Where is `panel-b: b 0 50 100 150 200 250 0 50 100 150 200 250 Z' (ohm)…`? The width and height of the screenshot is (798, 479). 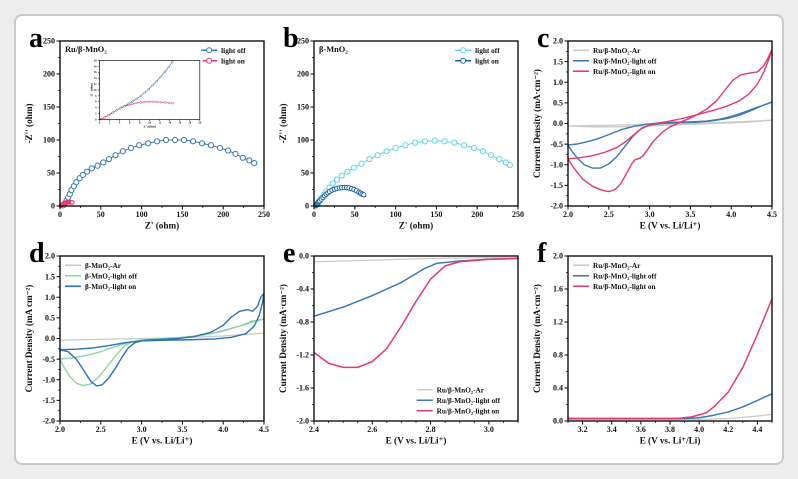 panel-b: b 0 50 100 150 200 250 0 50 100 150 200 250 Z' (ohm)… is located at coordinates (402, 131).